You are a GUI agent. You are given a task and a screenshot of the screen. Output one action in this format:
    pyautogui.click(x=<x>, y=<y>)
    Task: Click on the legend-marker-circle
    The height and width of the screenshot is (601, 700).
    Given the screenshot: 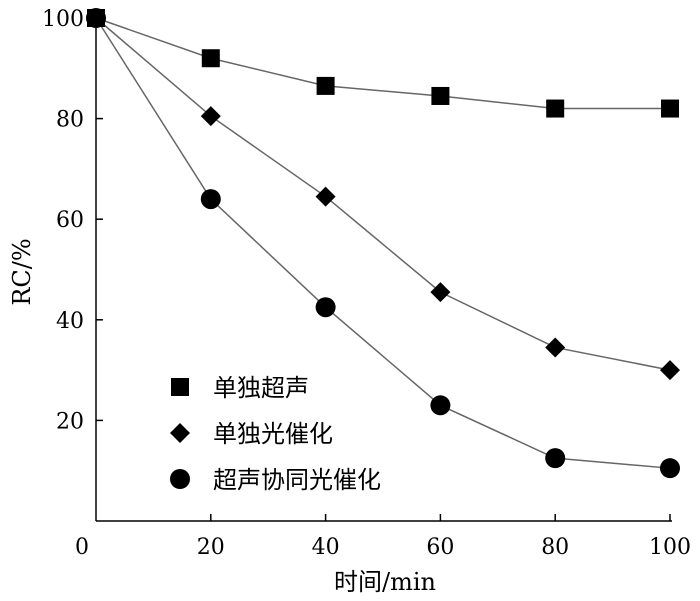 What is the action you would take?
    pyautogui.click(x=180, y=479)
    